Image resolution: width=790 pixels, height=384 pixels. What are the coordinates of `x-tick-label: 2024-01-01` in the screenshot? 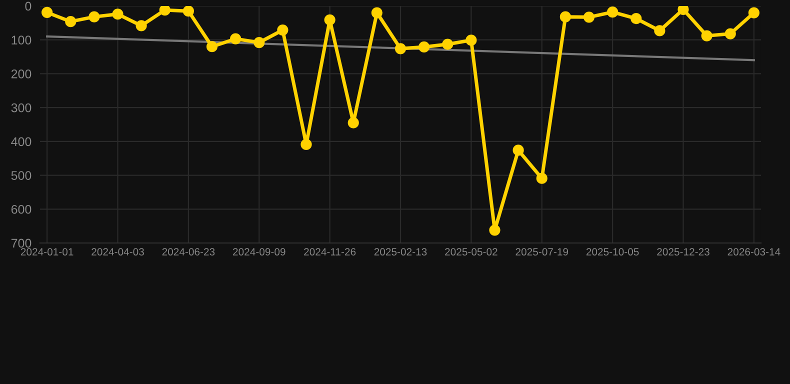 It's located at (47, 252).